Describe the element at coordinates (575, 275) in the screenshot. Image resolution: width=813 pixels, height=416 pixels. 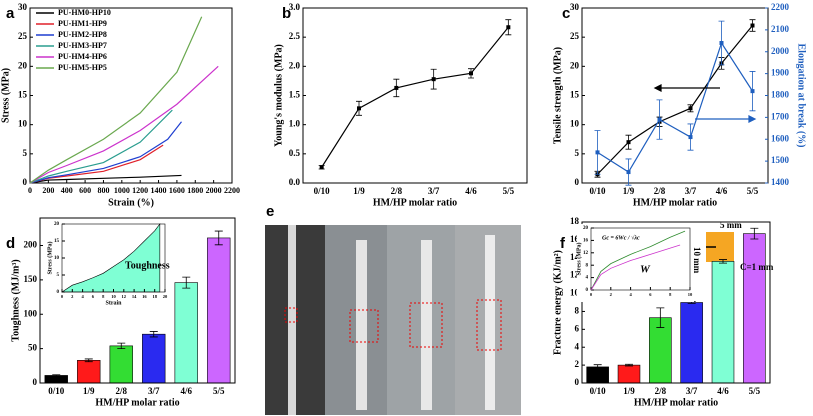
I see `y-tick-label: 12` at that location.